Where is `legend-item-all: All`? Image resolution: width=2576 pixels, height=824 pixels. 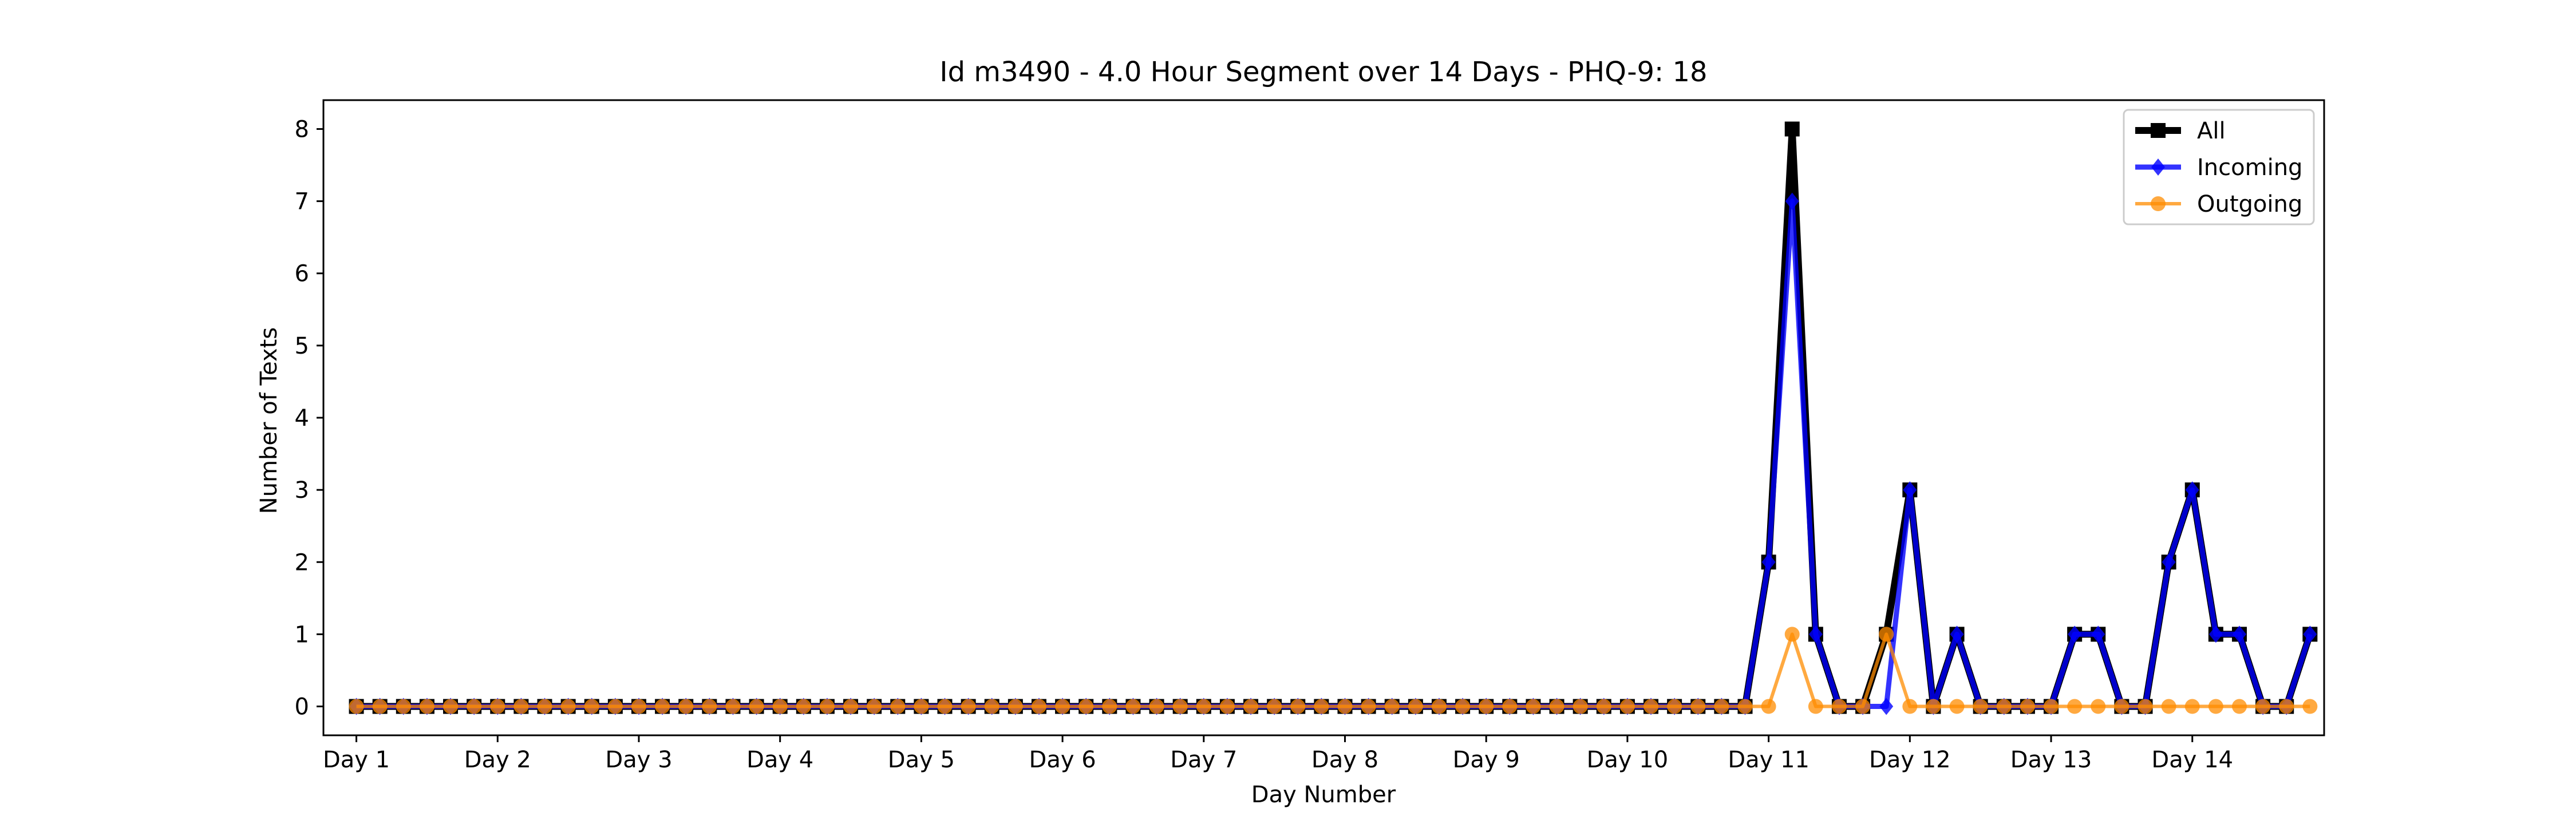
legend-item-all: All is located at coordinates (2180, 131).